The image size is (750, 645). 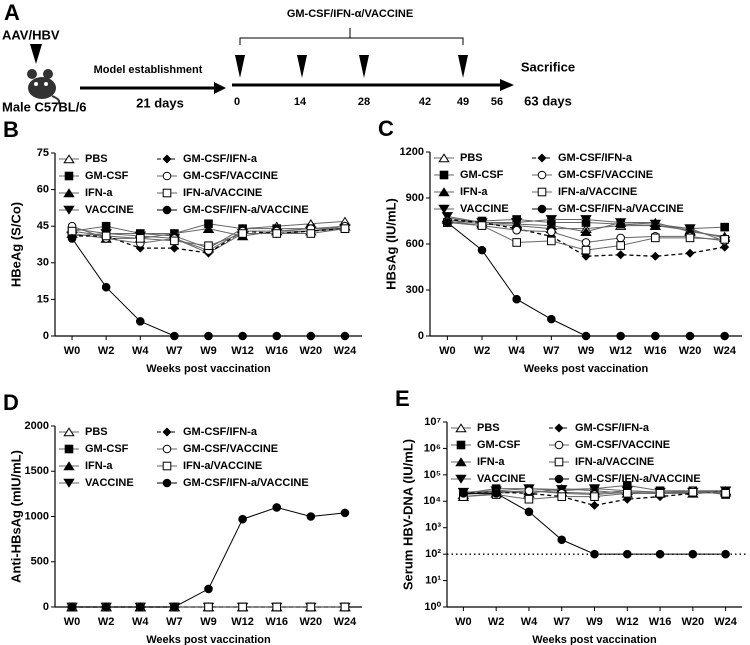 What do you see at coordinates (222, 466) in the screenshot?
I see `legend-label: IFN-a/VACCINE` at bounding box center [222, 466].